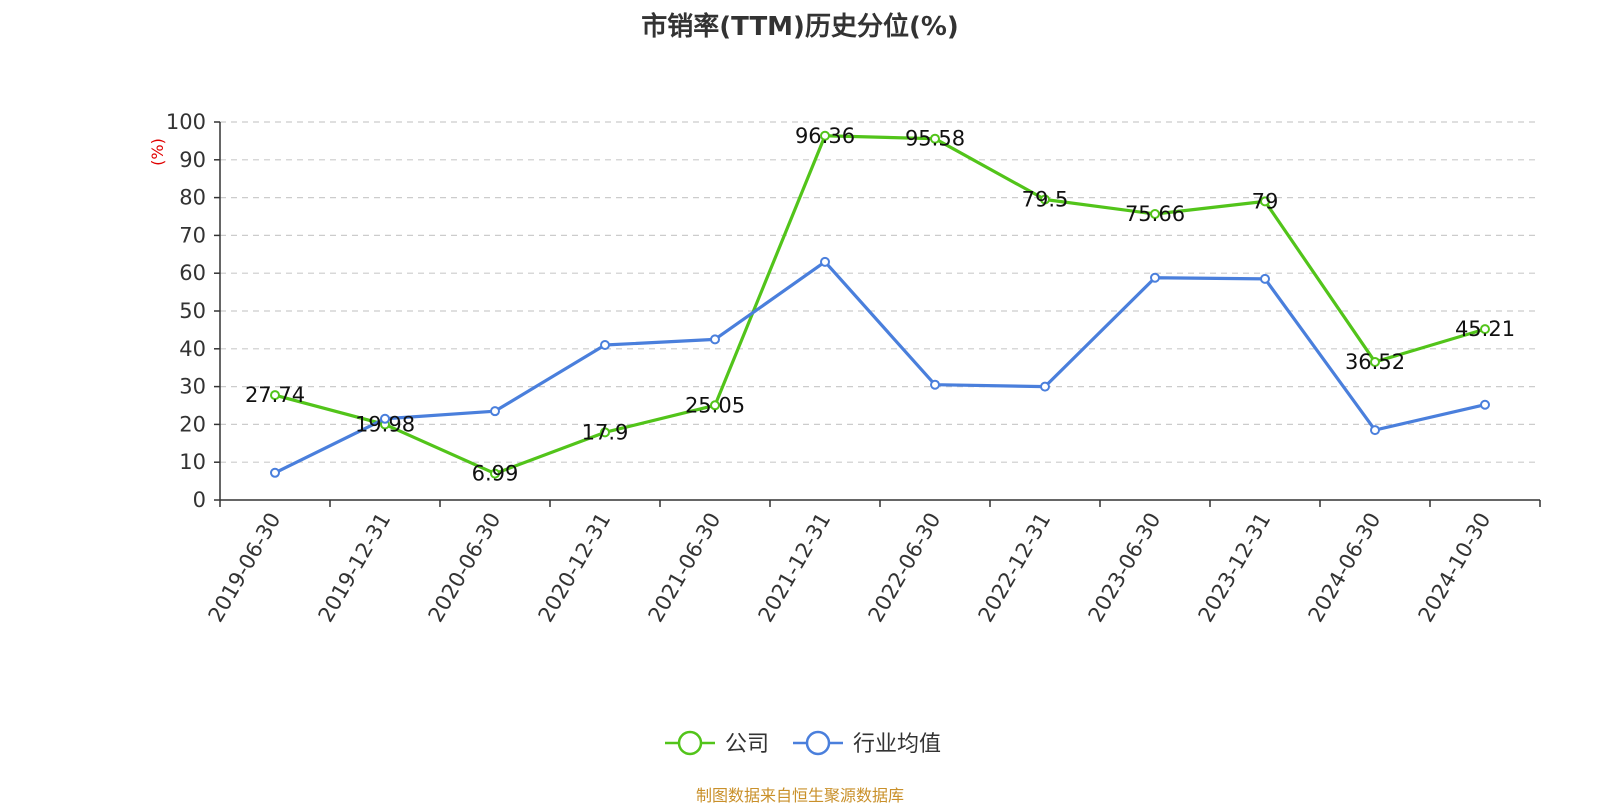  What do you see at coordinates (192, 349) in the screenshot?
I see `y-tick-label: 40` at bounding box center [192, 349].